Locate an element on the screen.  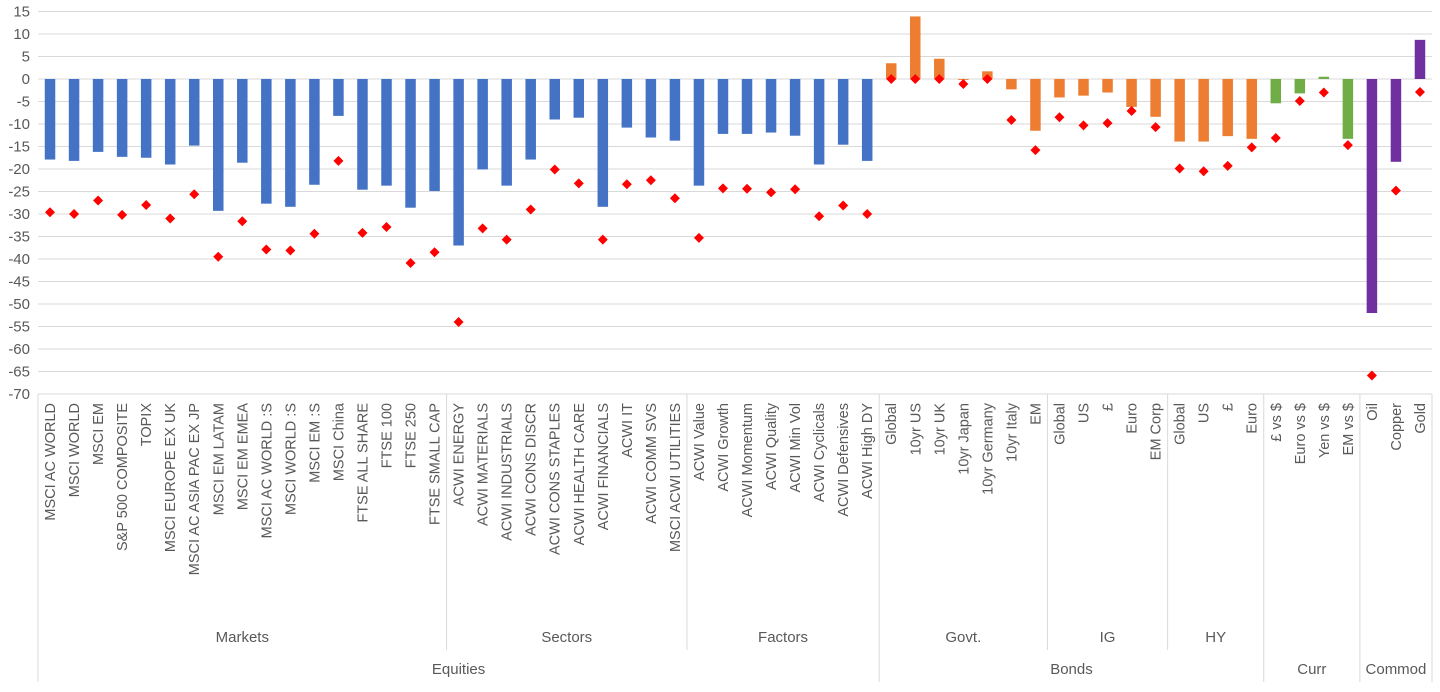
category-label: EM Corp is located at coordinates (1157, 431).